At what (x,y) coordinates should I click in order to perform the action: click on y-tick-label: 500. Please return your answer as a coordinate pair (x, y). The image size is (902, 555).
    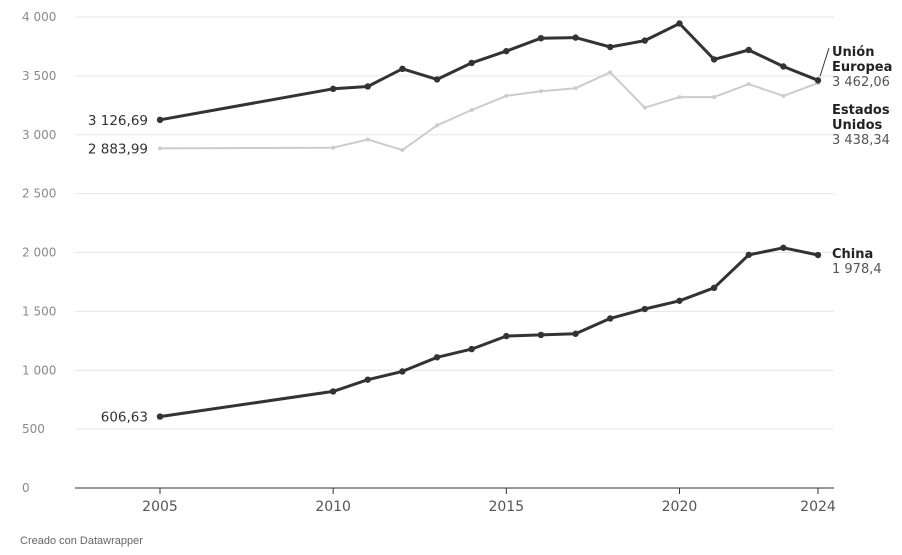
    Looking at the image, I should click on (33, 429).